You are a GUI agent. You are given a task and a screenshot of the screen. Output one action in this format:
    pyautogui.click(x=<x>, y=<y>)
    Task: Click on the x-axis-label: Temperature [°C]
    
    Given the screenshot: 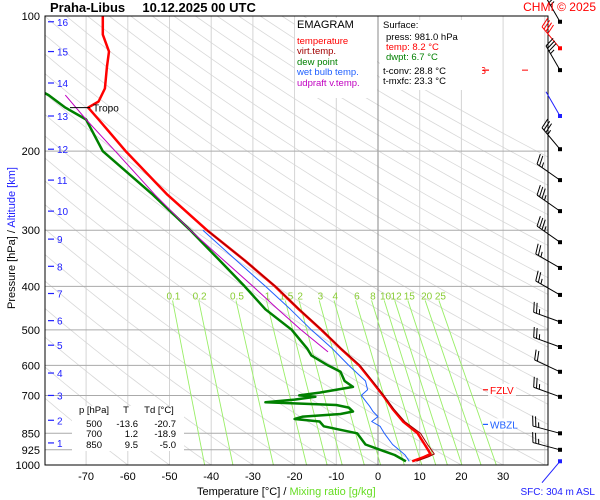 What is the action you would take?
    pyautogui.click(x=239, y=492)
    